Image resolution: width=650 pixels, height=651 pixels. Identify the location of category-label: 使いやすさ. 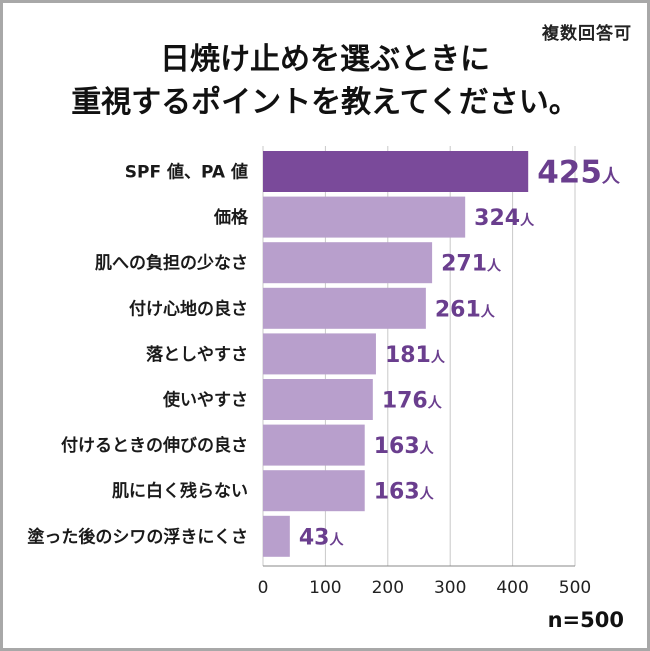
(205, 400).